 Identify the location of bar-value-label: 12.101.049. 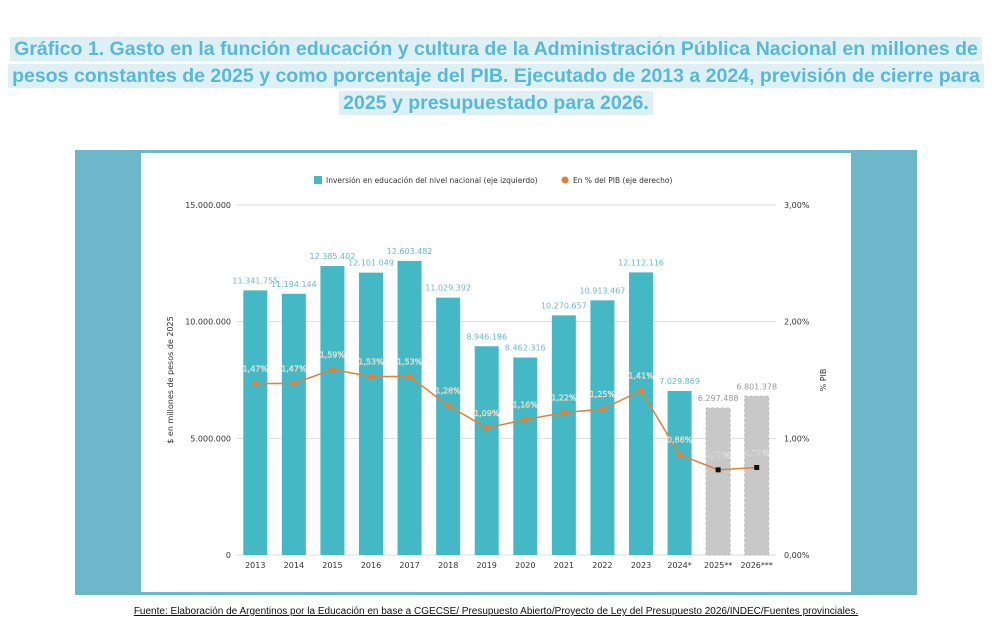
(371, 263).